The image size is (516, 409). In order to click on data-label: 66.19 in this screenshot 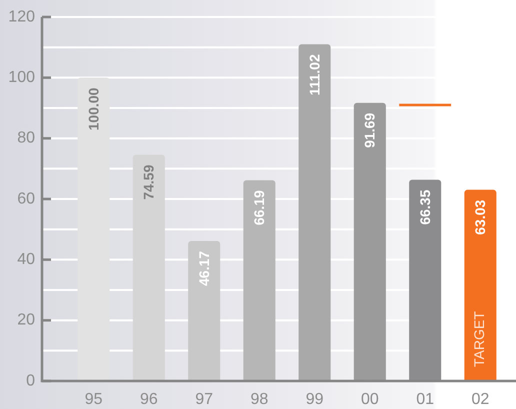, I will do `click(259, 208)`.